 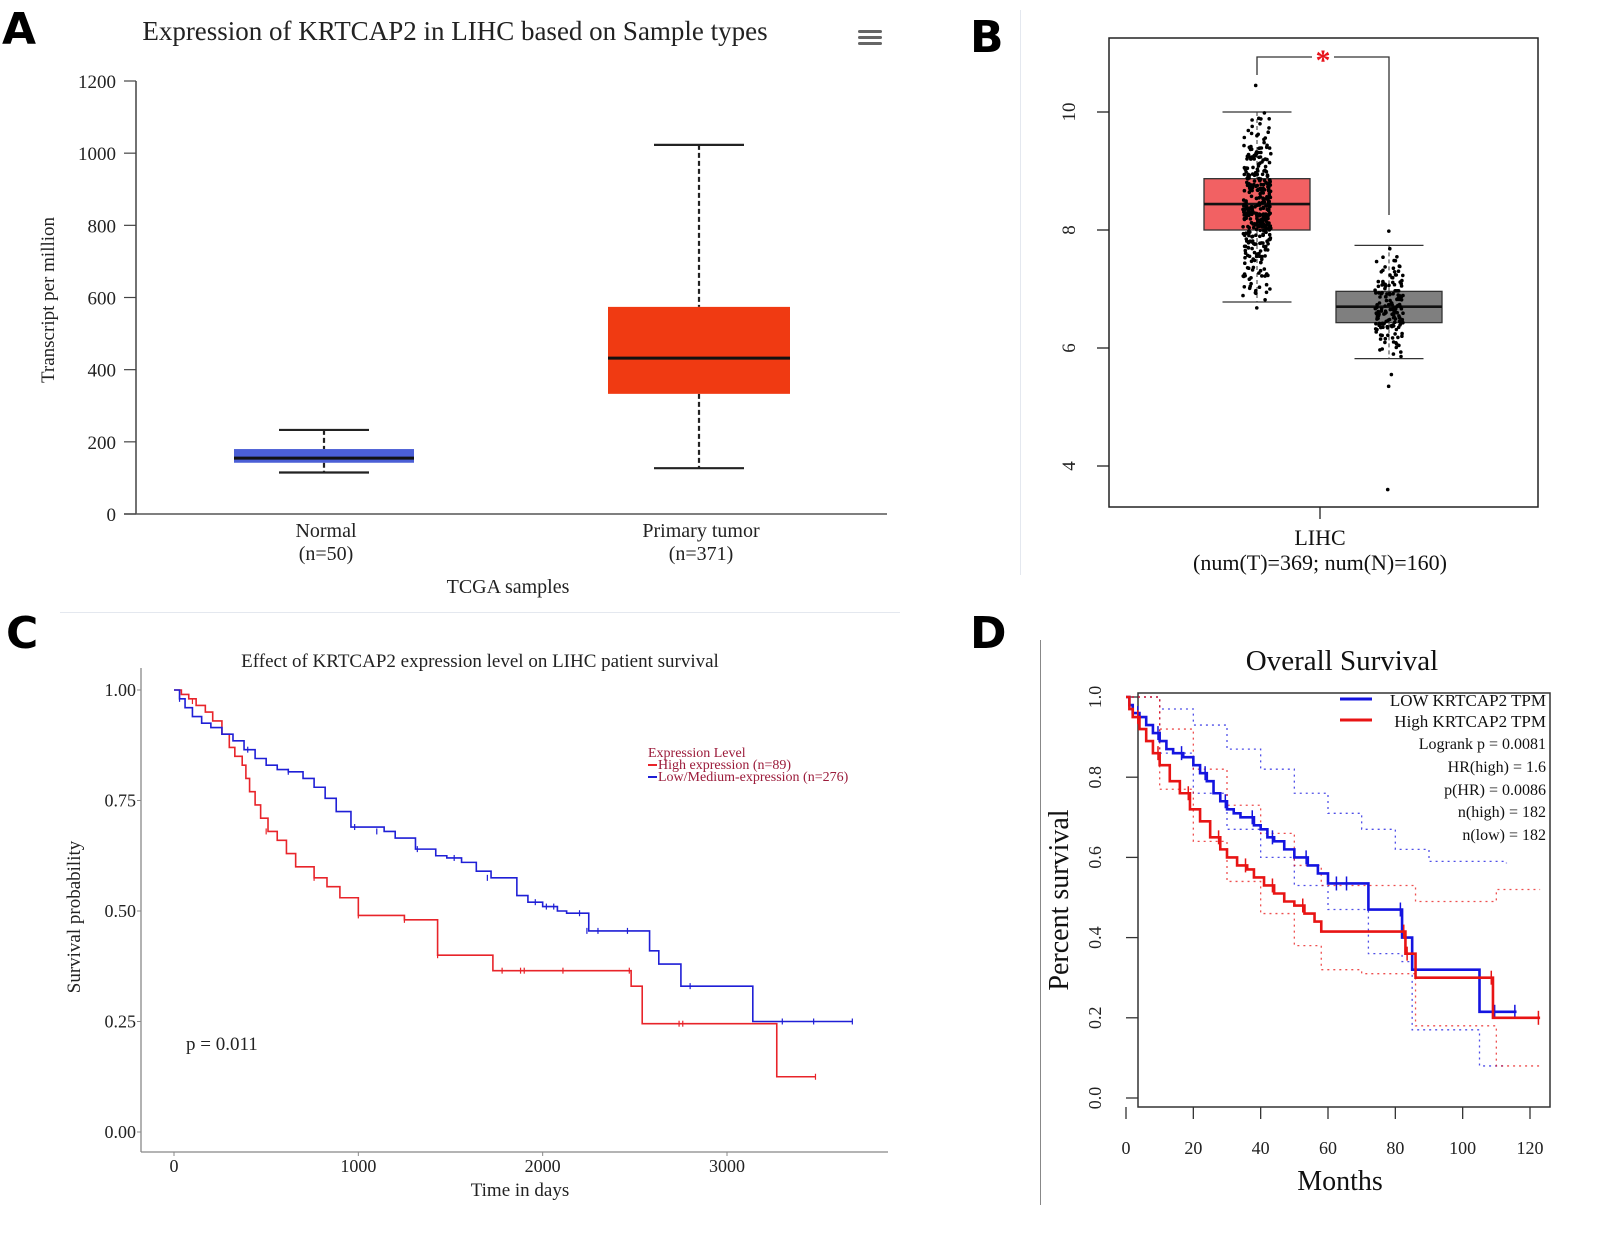 What do you see at coordinates (1389, 360) in the screenshot?
I see `chart-b-box-group-normal` at bounding box center [1389, 360].